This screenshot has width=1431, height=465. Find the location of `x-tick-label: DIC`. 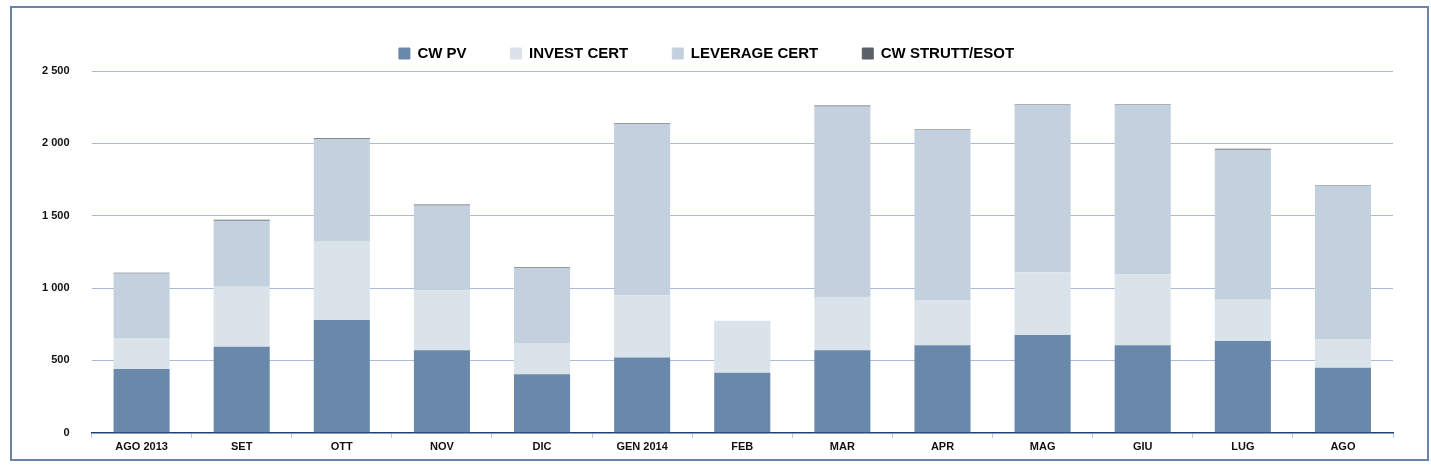

x-tick-label: DIC is located at coordinates (542, 446).